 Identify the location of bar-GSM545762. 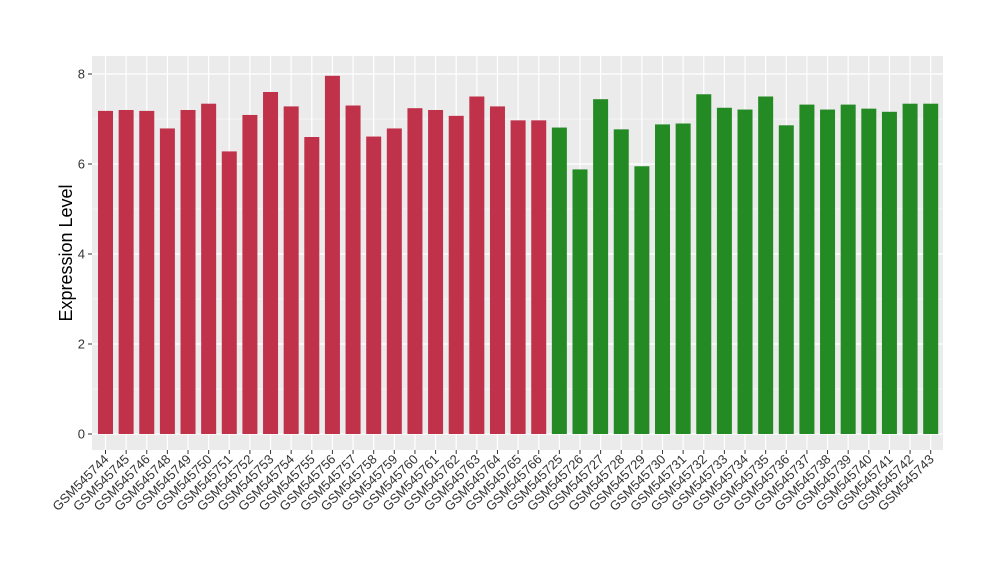
(456, 274).